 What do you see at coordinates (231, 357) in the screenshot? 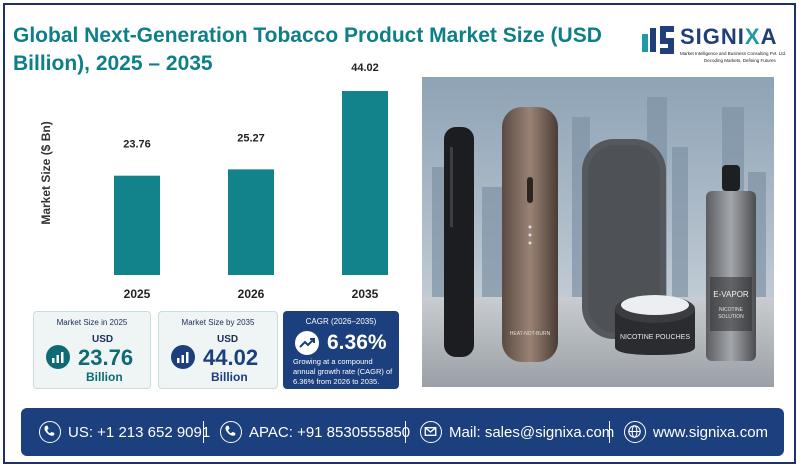
I see `card-value: 44.02` at bounding box center [231, 357].